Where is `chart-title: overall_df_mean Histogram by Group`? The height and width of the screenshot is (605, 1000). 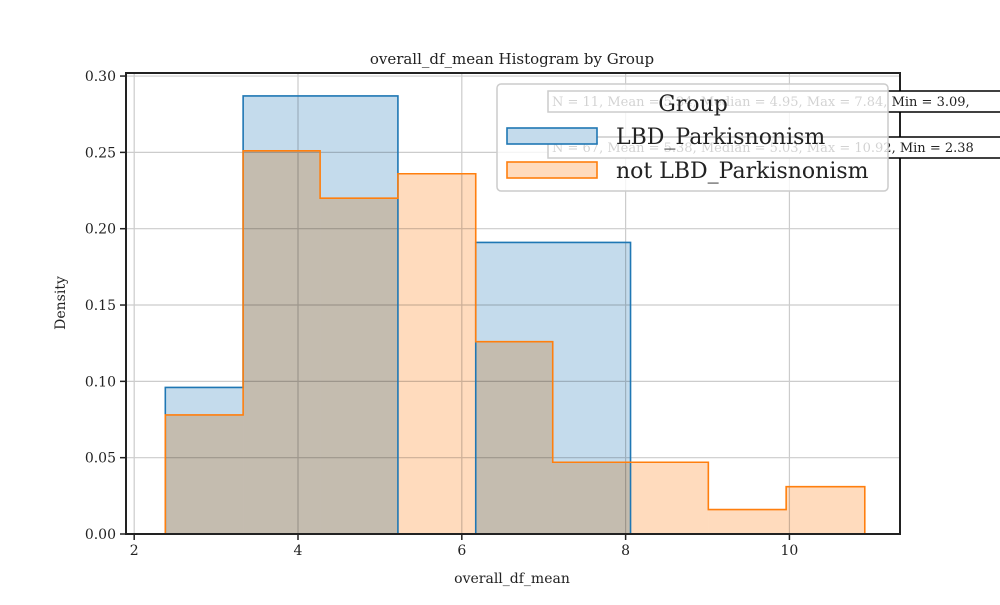
chart-title: overall_df_mean Histogram by Group is located at coordinates (512, 59).